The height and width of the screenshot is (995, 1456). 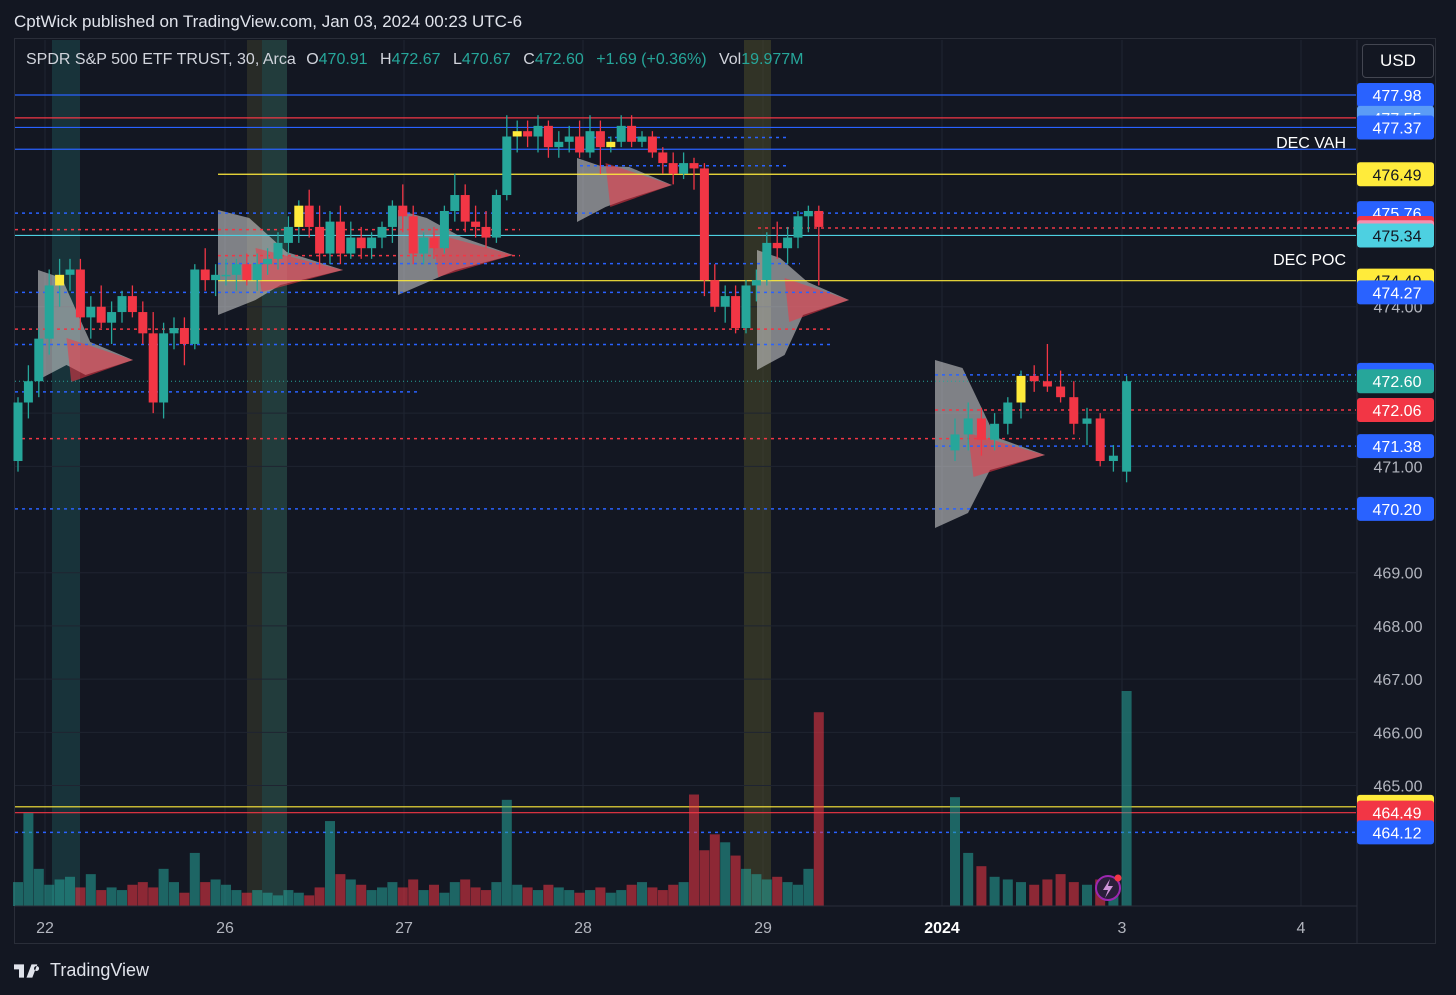 I want to click on price-label: 476.49, so click(x=1397, y=175).